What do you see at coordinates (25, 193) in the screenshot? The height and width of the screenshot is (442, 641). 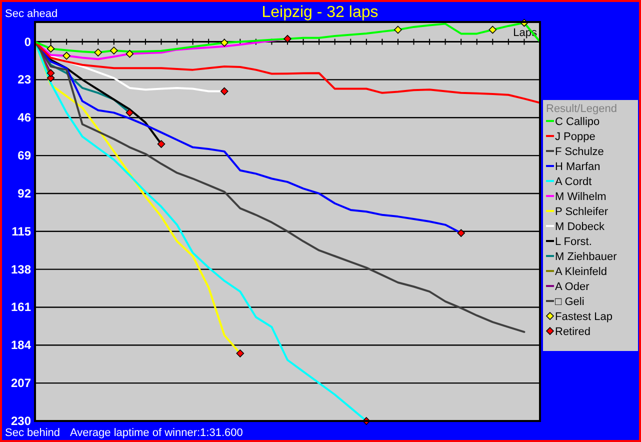 I see `y-tick-label: 92` at bounding box center [25, 193].